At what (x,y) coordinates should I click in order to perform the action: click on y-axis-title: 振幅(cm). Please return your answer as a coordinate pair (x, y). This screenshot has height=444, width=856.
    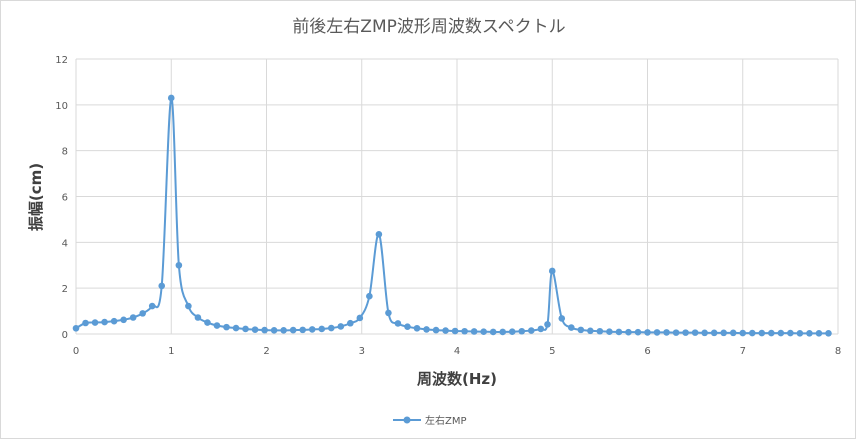
    Looking at the image, I should click on (36, 197).